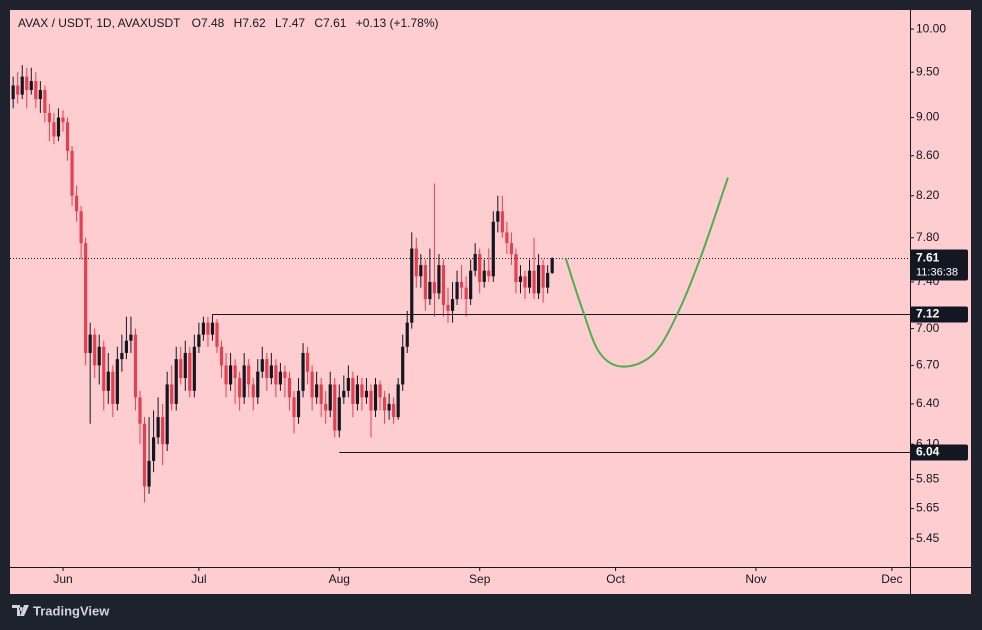  I want to click on y-tick-label: 7.00, so click(928, 328).